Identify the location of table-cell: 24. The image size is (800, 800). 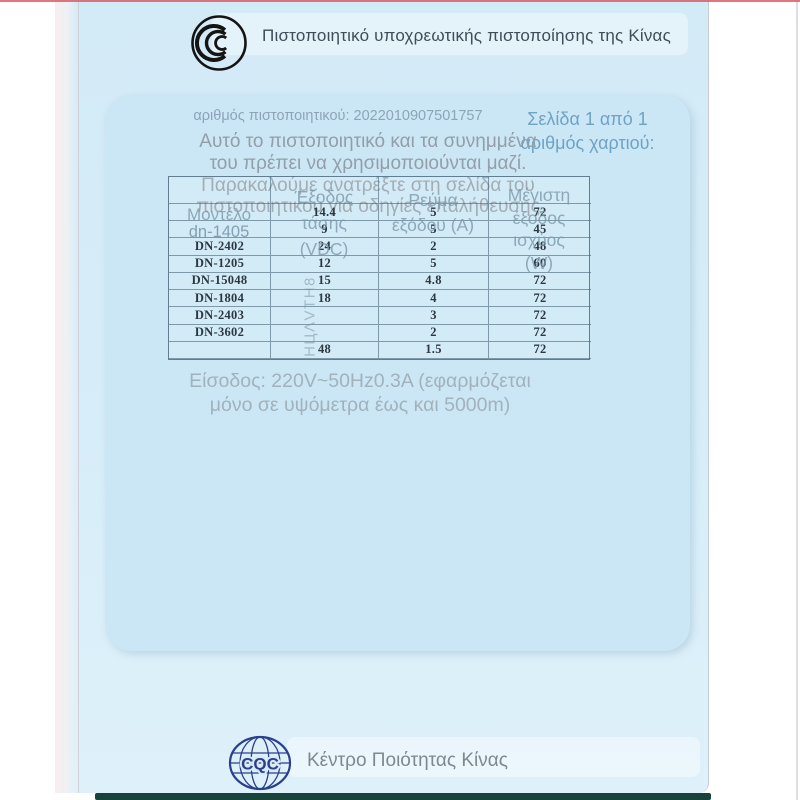
(325, 247).